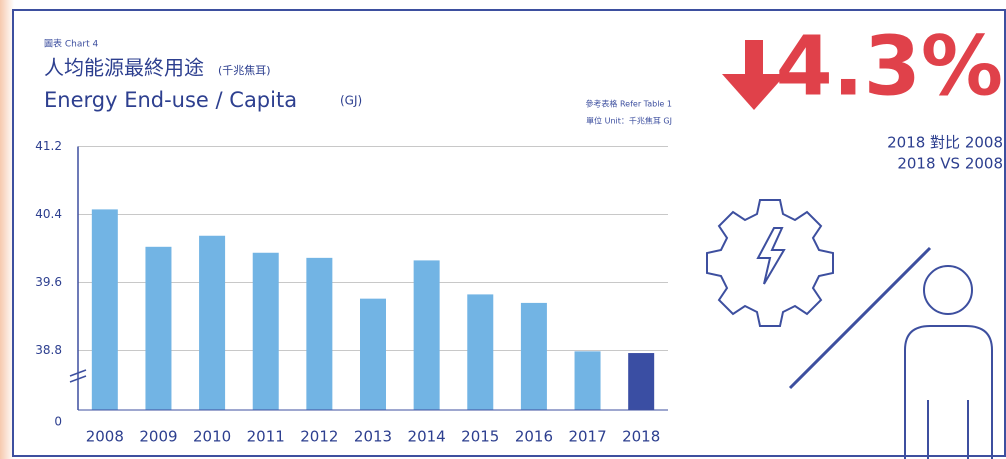 This screenshot has width=1006, height=459. I want to click on x-tick-label: 2009, so click(158, 437).